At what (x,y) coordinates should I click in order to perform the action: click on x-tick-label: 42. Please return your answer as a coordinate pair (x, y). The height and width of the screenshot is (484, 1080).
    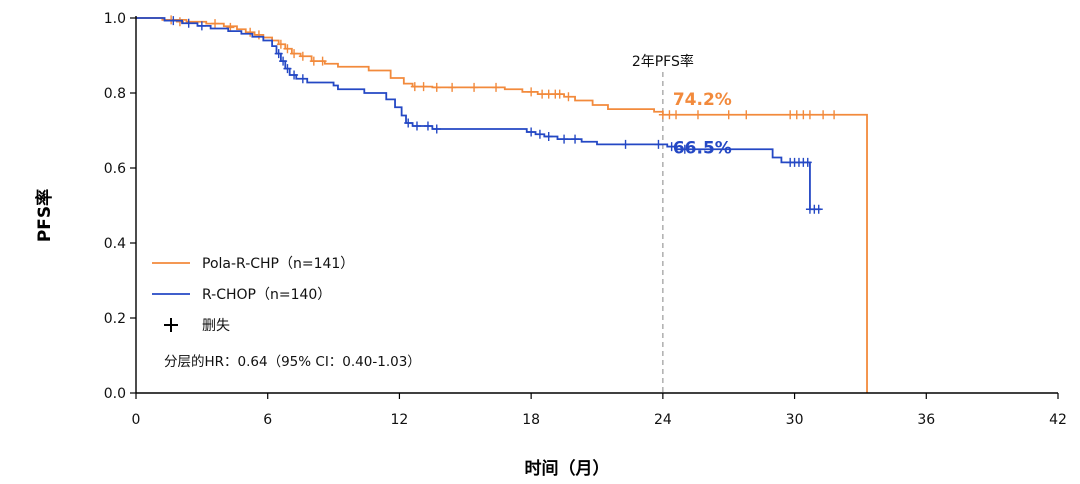
    Looking at the image, I should click on (1058, 420).